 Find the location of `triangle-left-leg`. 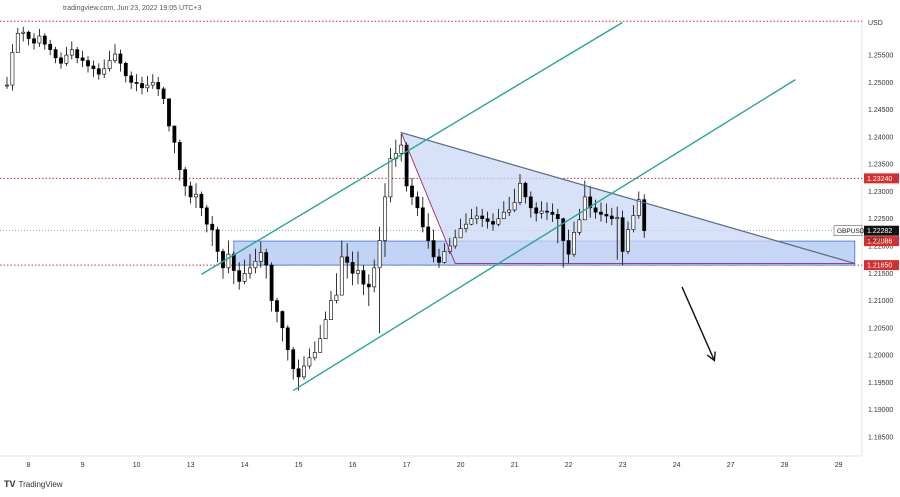

triangle-left-leg is located at coordinates (428, 198).